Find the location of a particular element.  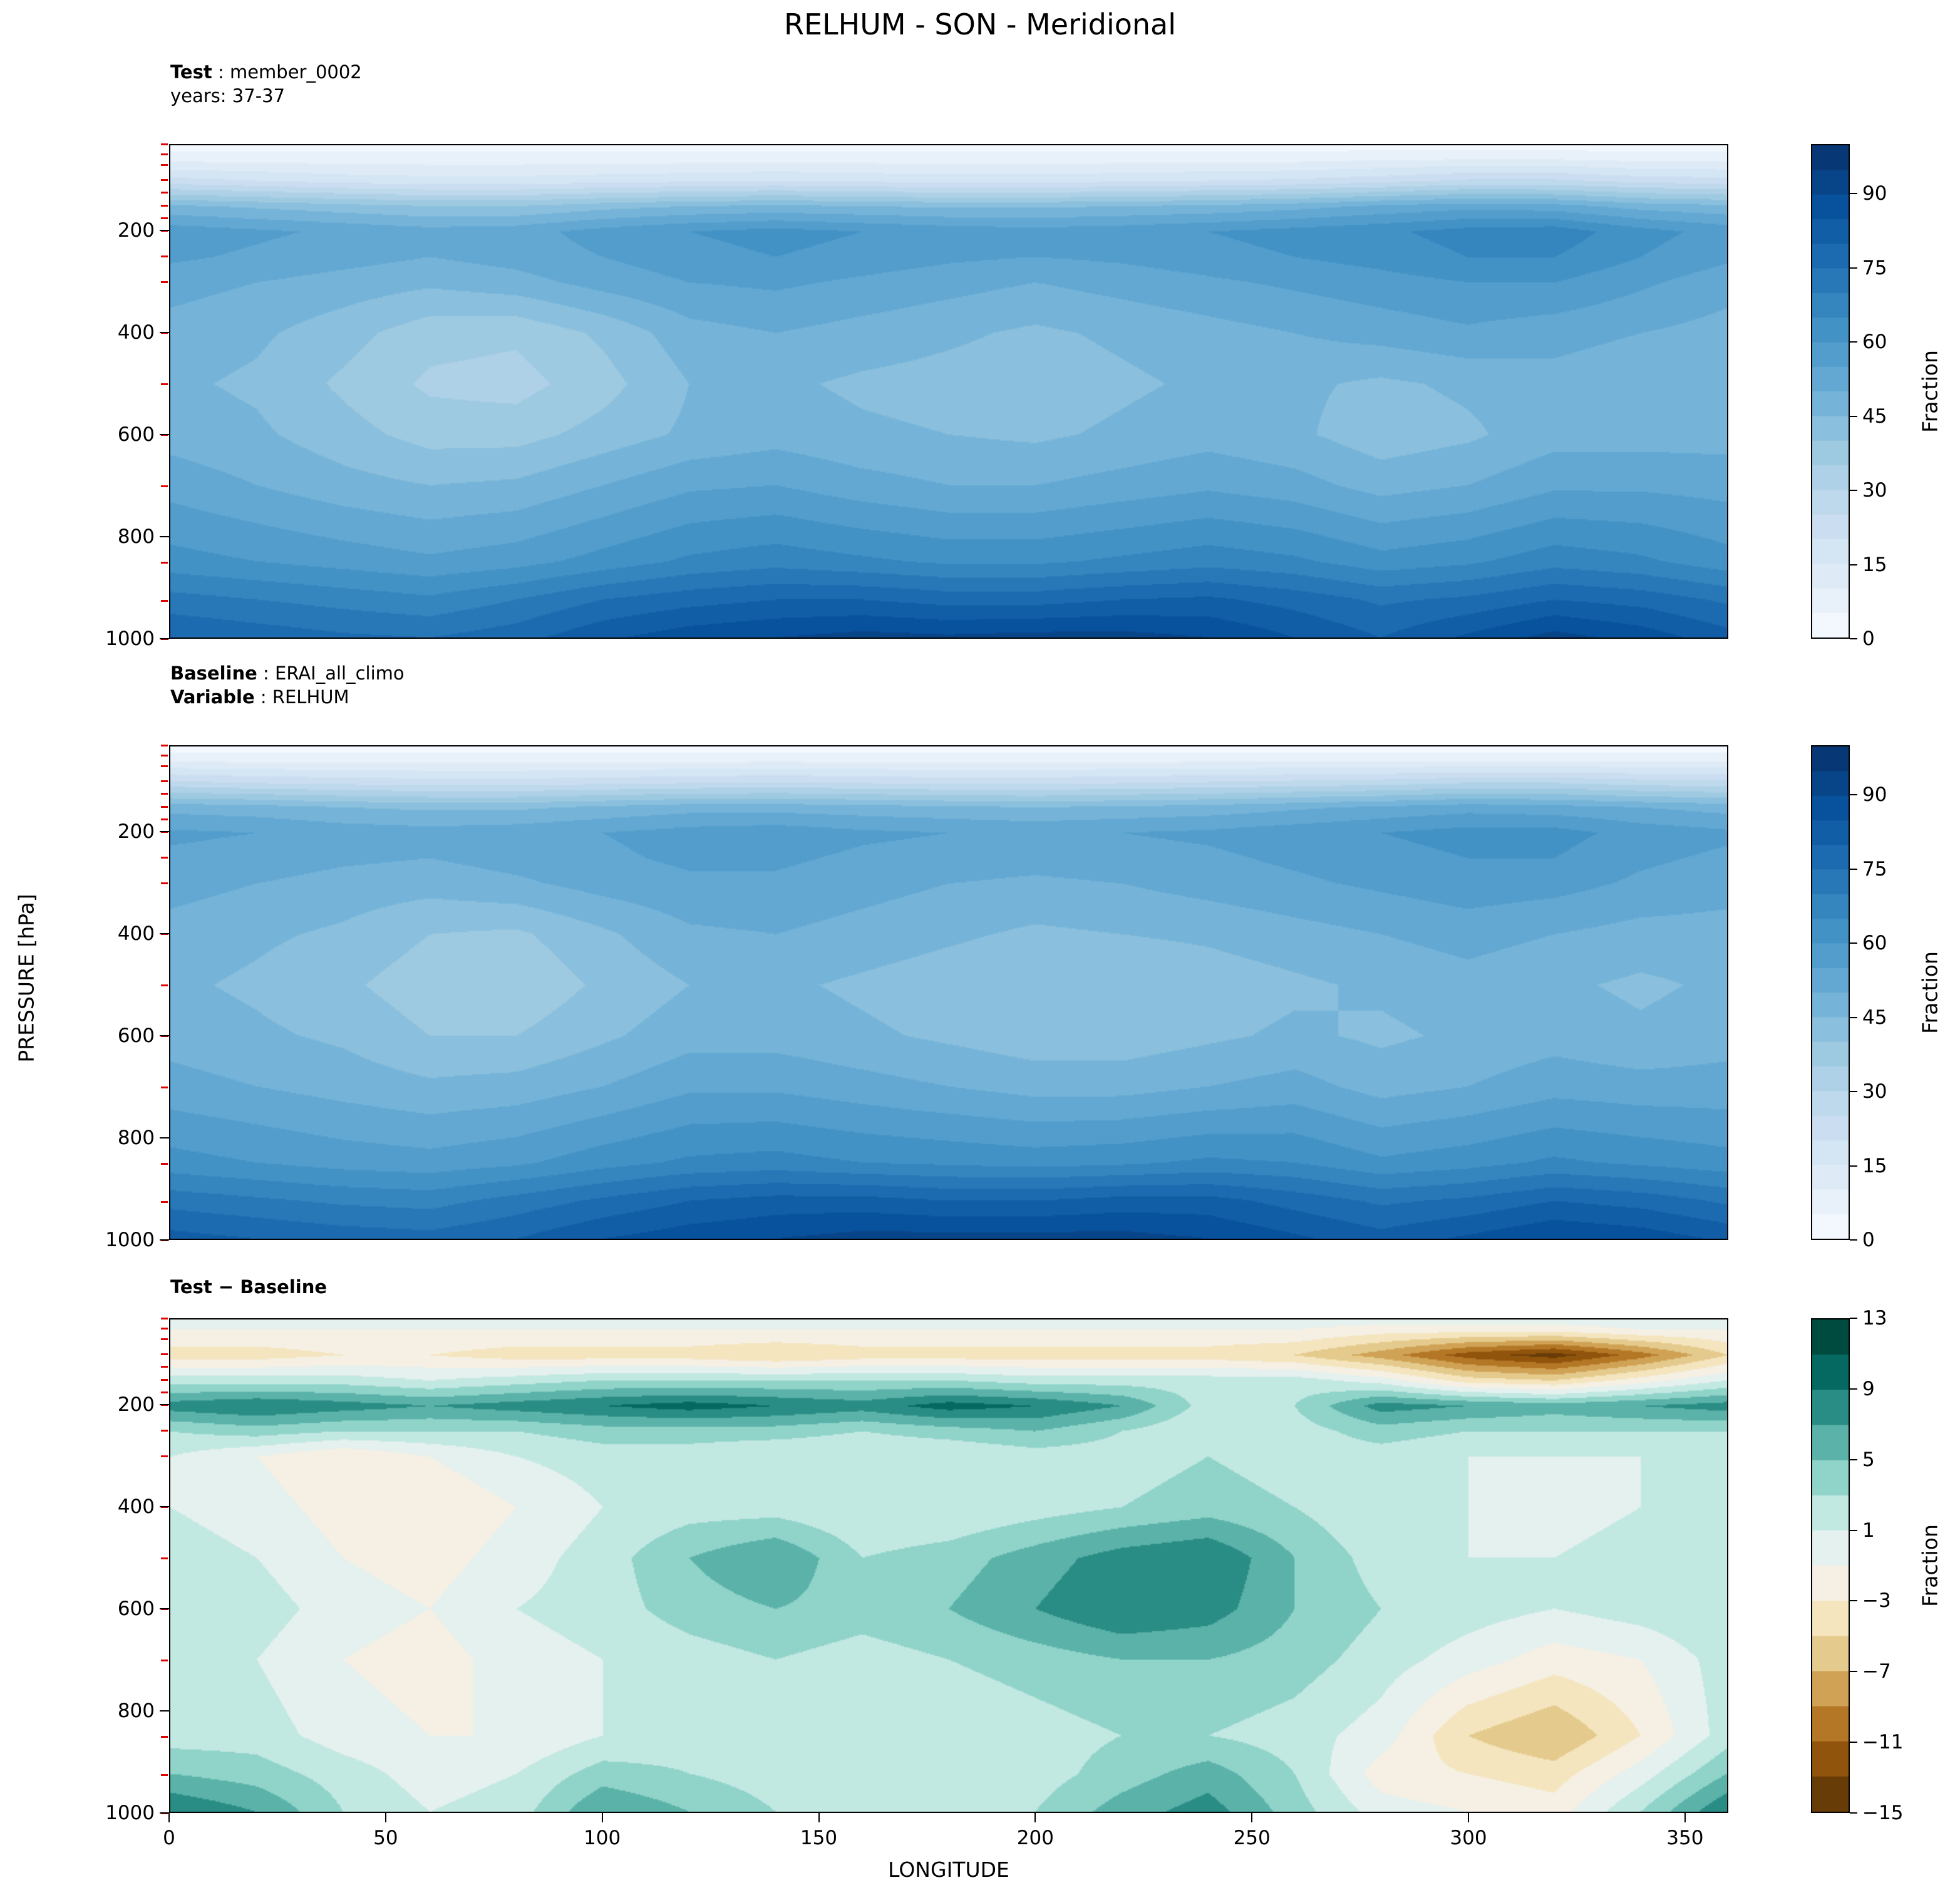

x-axis-label: LONGITUDE is located at coordinates (948, 1869).